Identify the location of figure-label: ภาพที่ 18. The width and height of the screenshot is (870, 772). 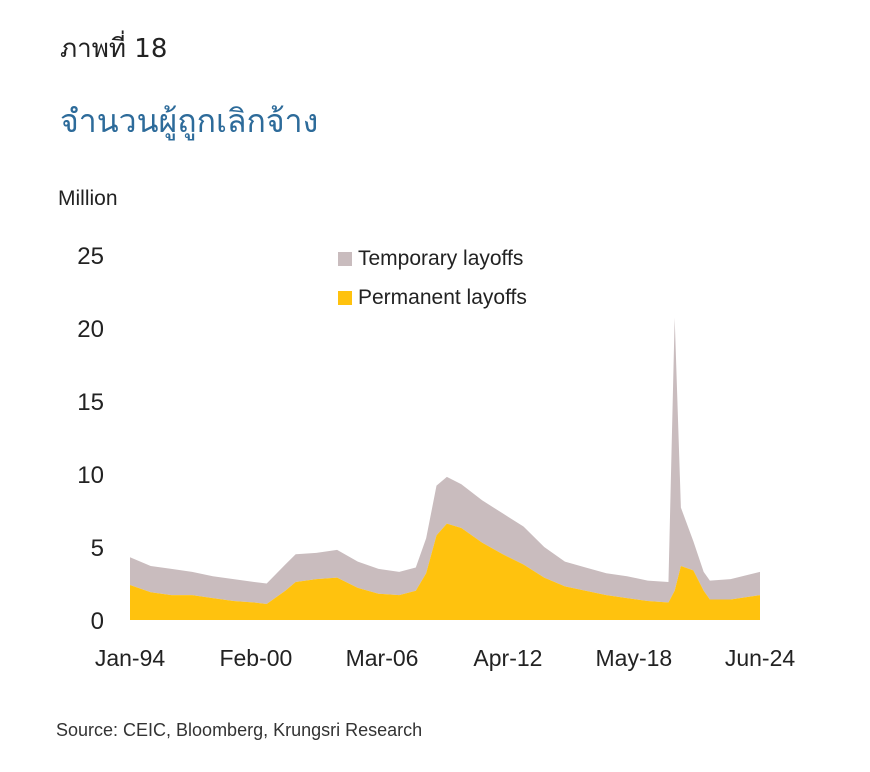
(114, 49).